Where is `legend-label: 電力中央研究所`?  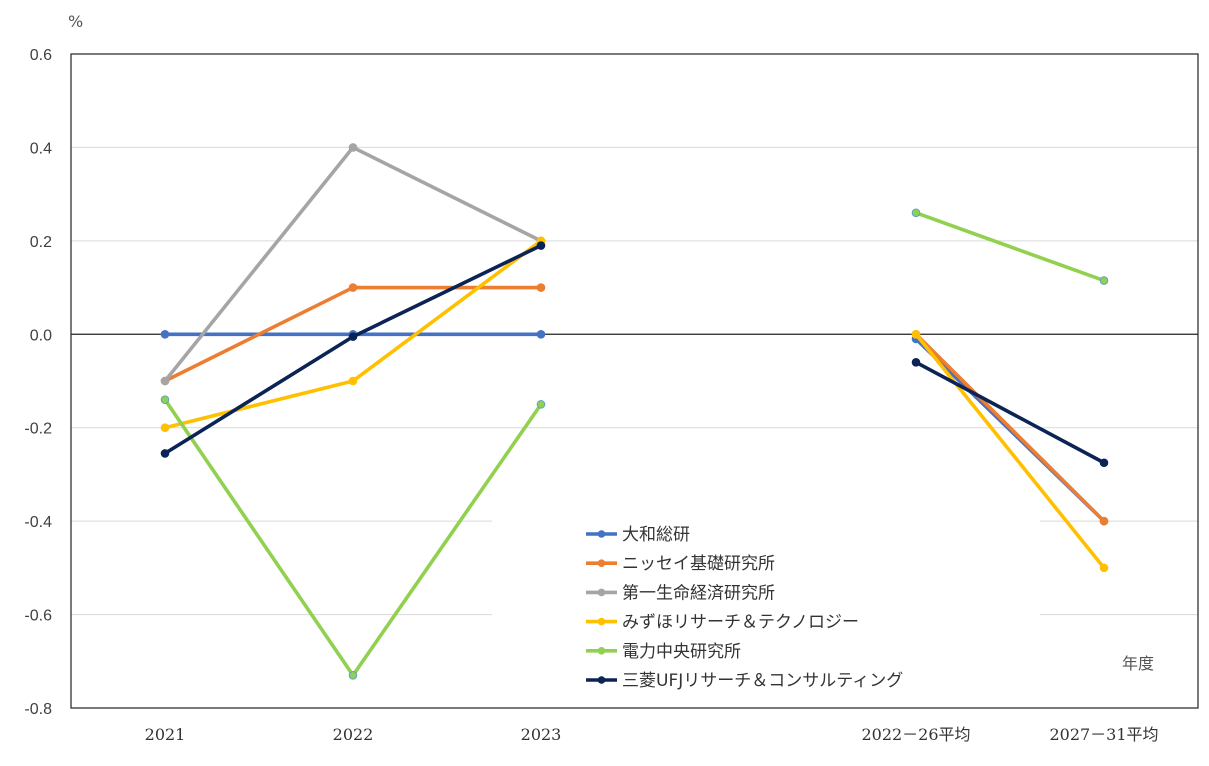 legend-label: 電力中央研究所 is located at coordinates (681, 652).